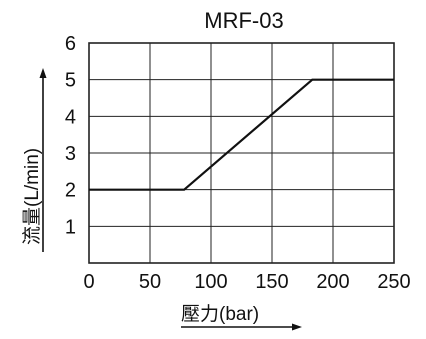  I want to click on y-axis-label: 流量(L/min), so click(32, 196).